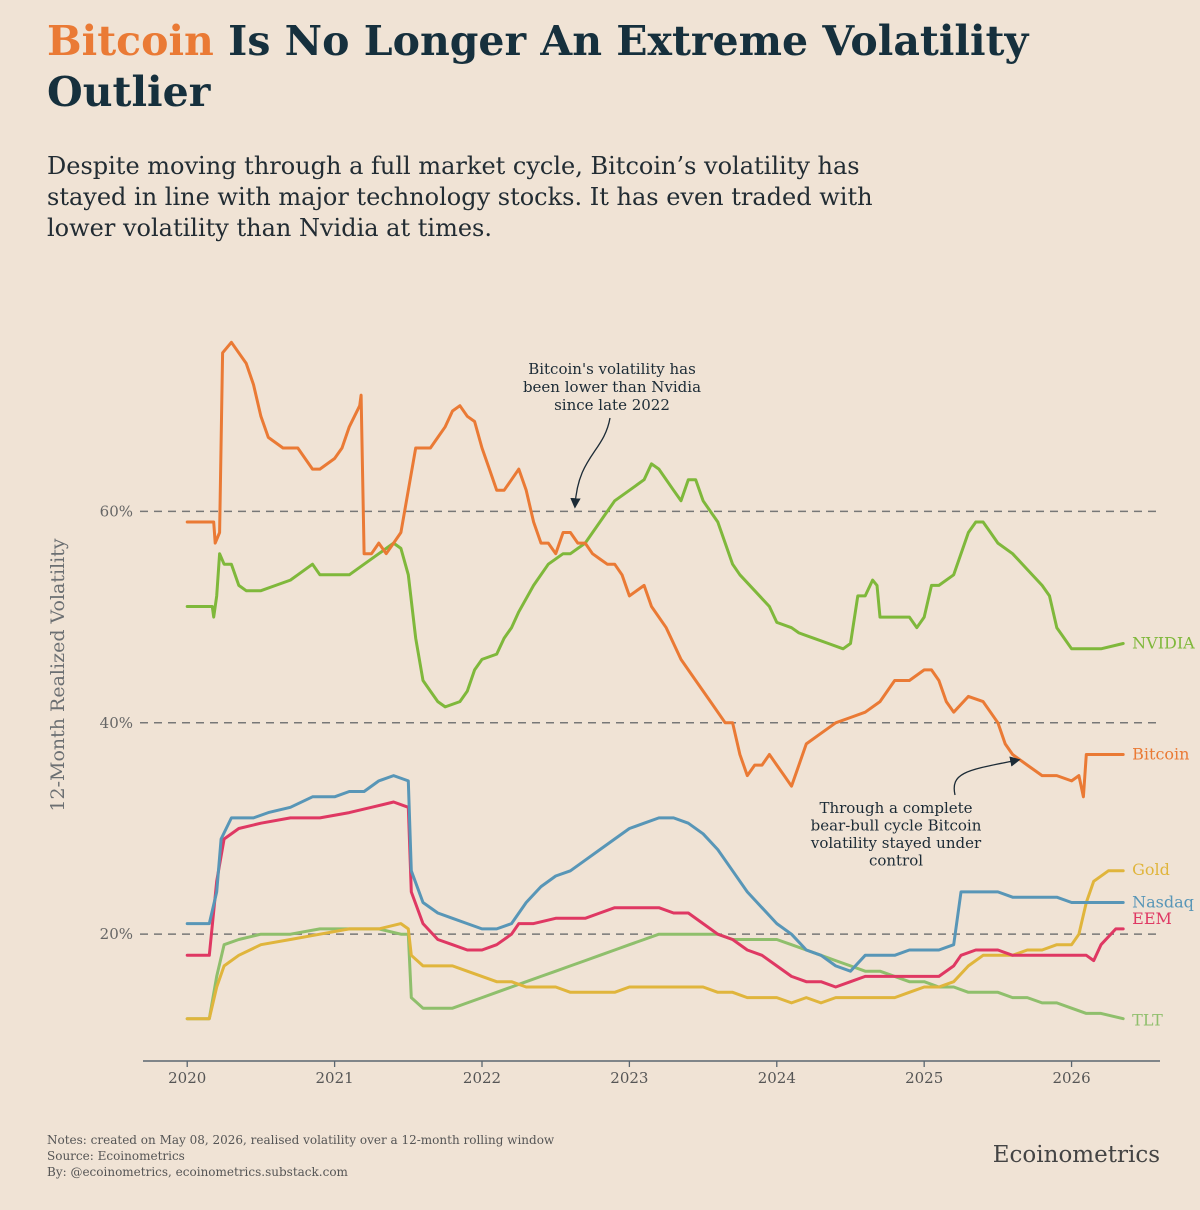  I want to click on annotation-line: been lower than Nvidia, so click(612, 387).